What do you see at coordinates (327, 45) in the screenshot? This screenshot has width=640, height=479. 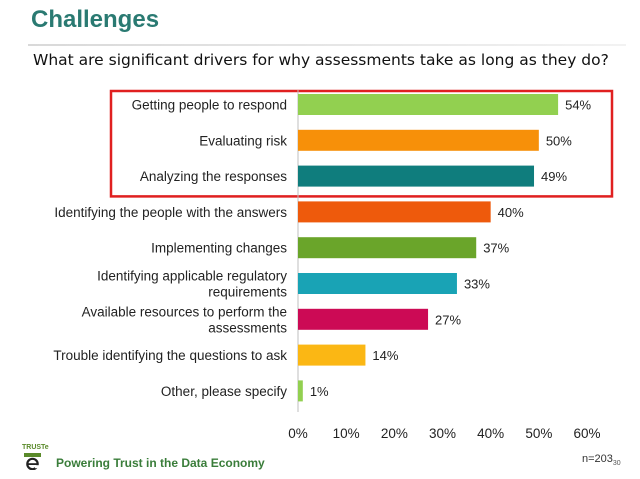 I see `title-divider` at bounding box center [327, 45].